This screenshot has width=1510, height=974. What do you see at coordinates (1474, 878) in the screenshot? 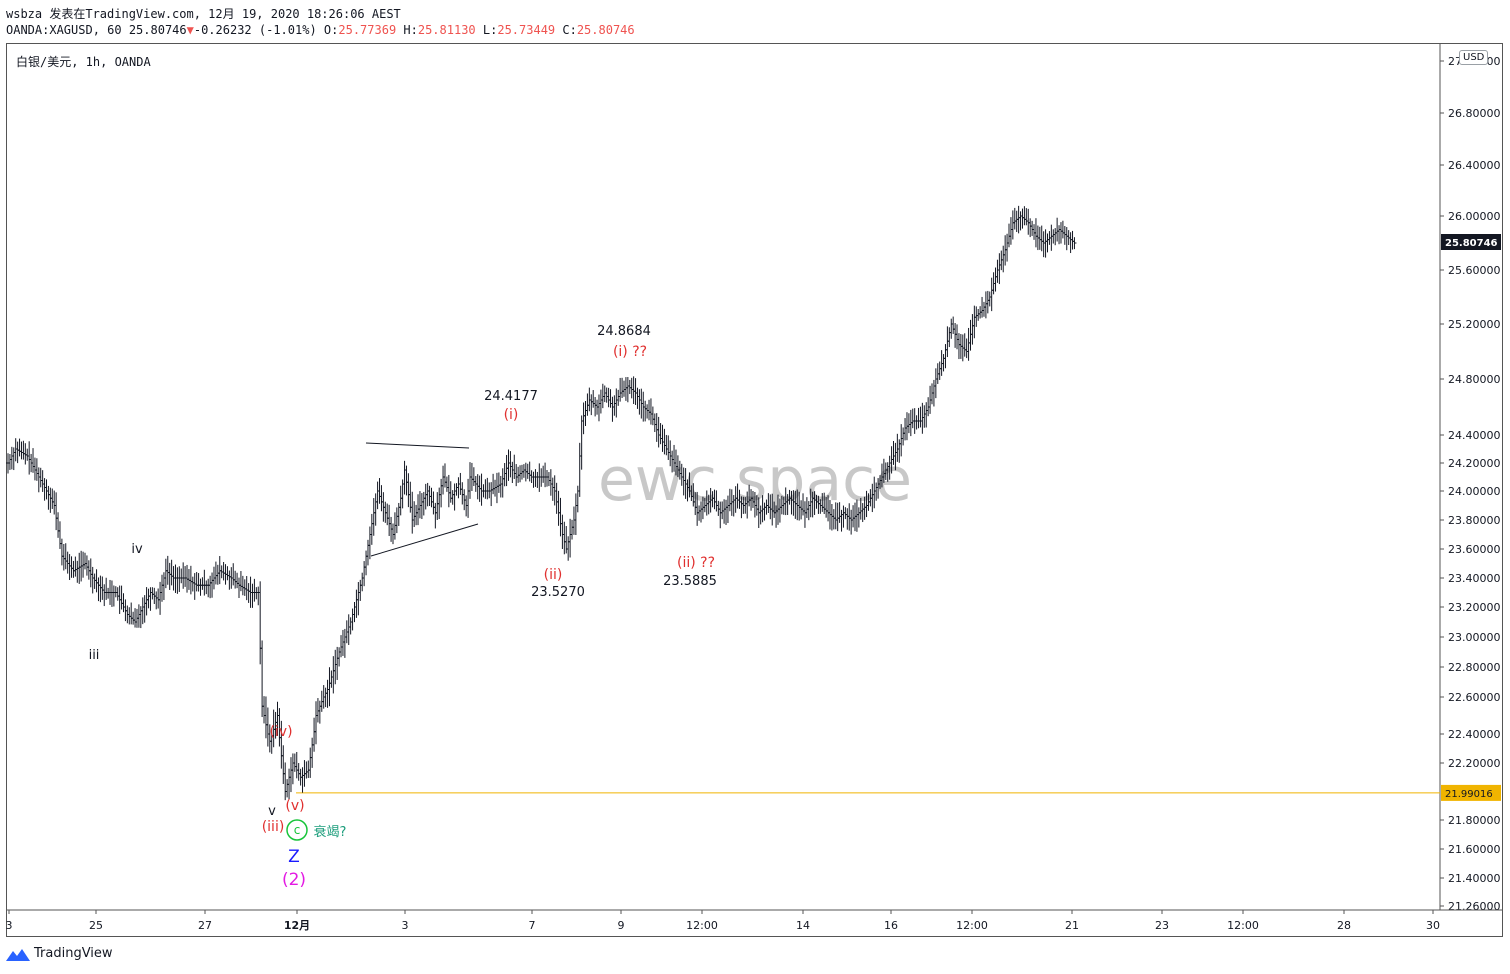
I see `price-tick-label: 21.40000` at bounding box center [1474, 878].